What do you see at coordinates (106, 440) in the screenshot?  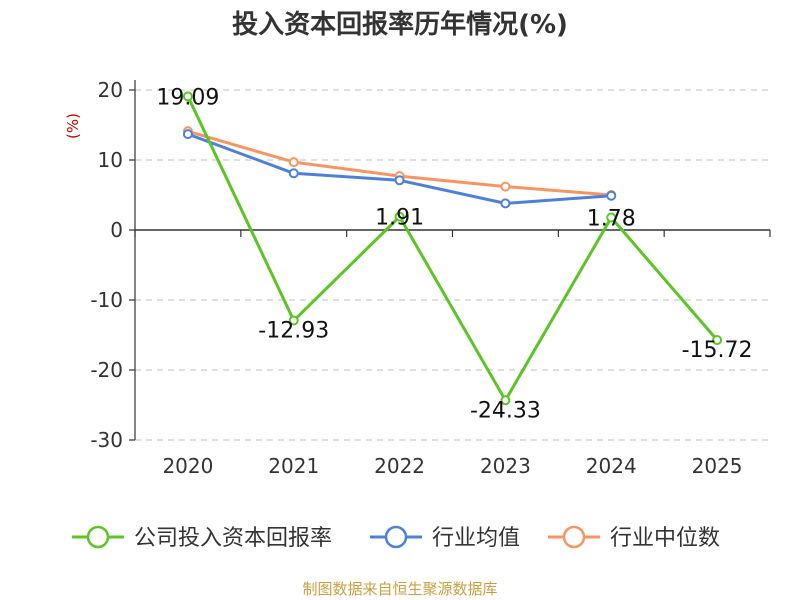 I see `y-tick-label: -30` at bounding box center [106, 440].